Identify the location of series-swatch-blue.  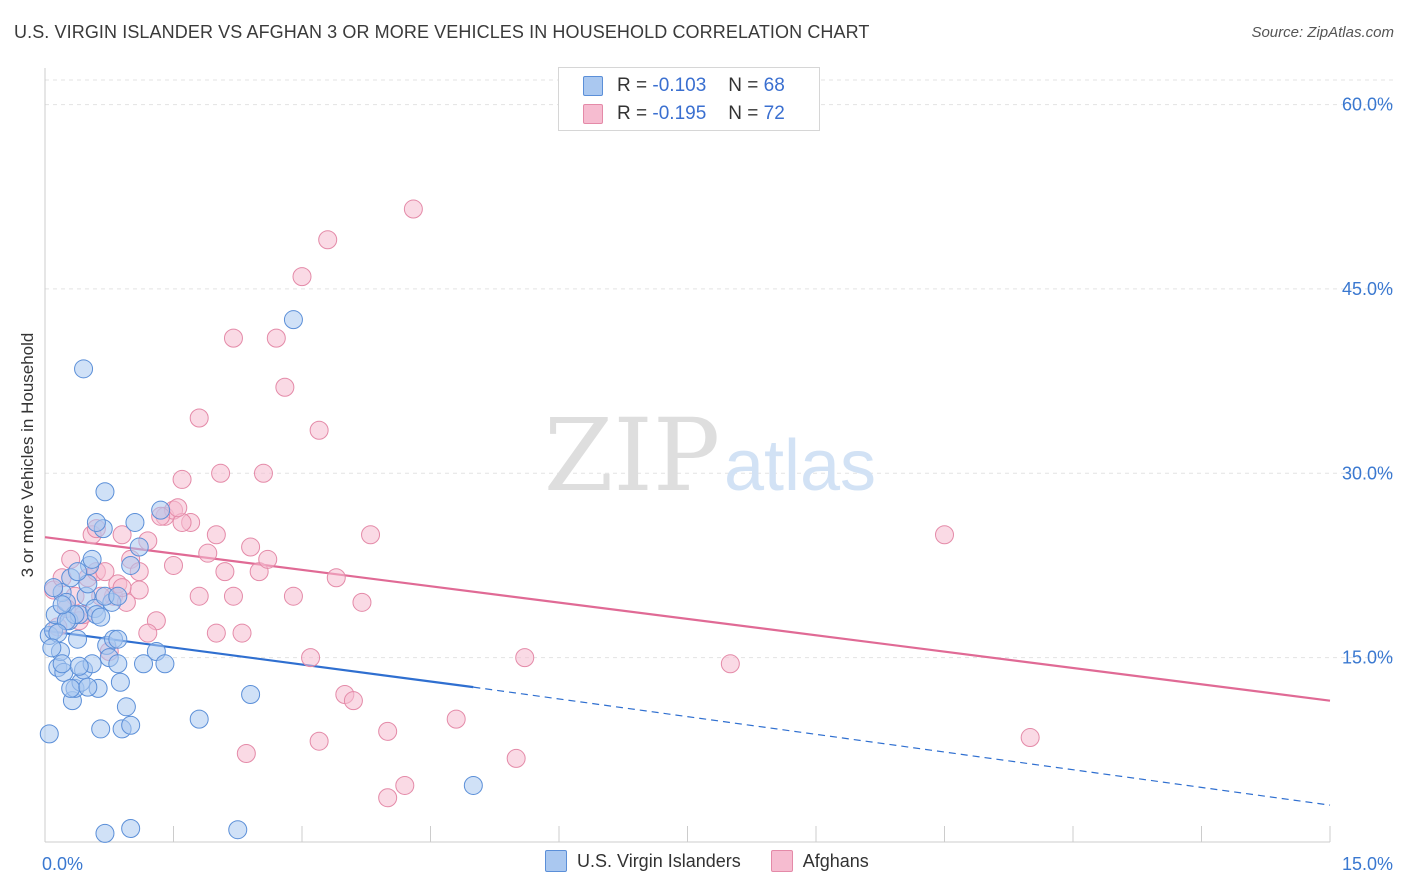
(556, 861).